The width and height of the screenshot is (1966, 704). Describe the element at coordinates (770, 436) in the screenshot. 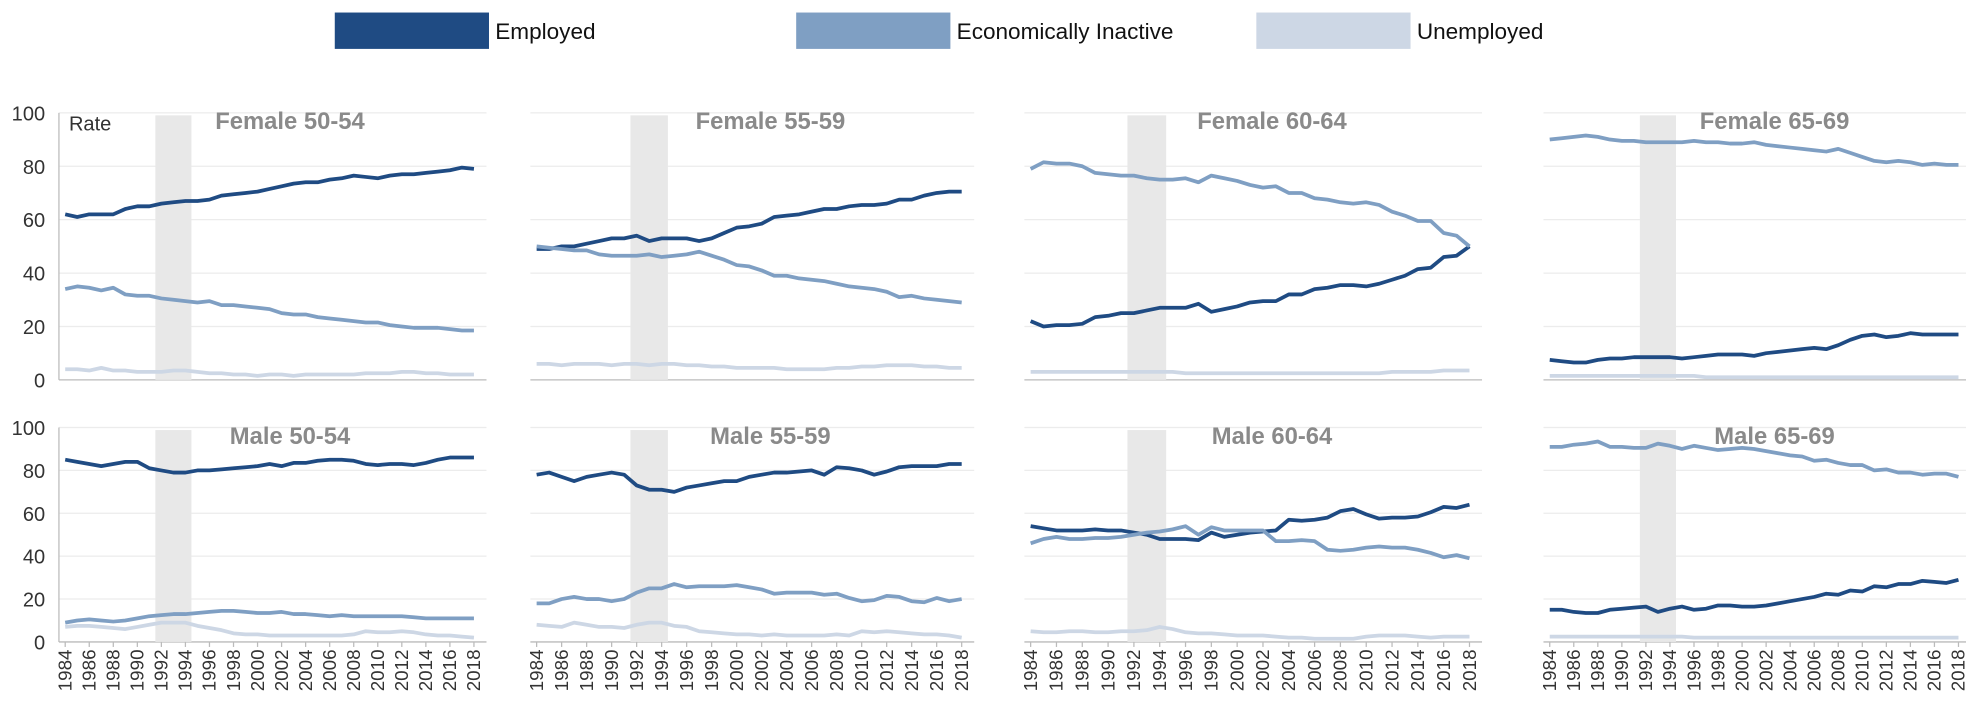

I see `panel-title: Male 55-59` at that location.